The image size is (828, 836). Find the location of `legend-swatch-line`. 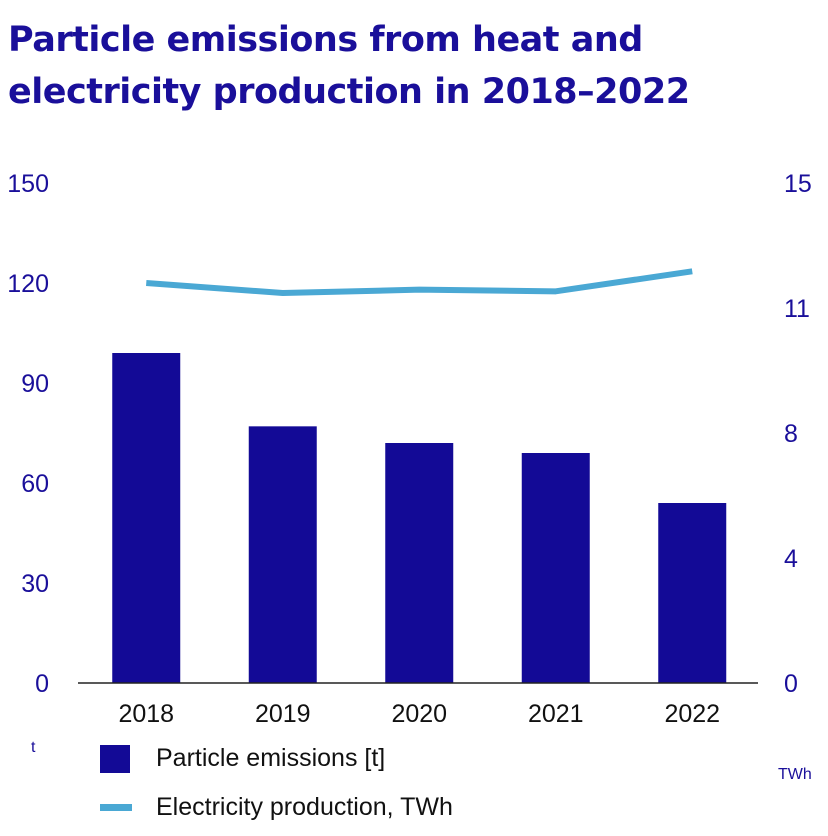

legend-swatch-line is located at coordinates (116, 807).